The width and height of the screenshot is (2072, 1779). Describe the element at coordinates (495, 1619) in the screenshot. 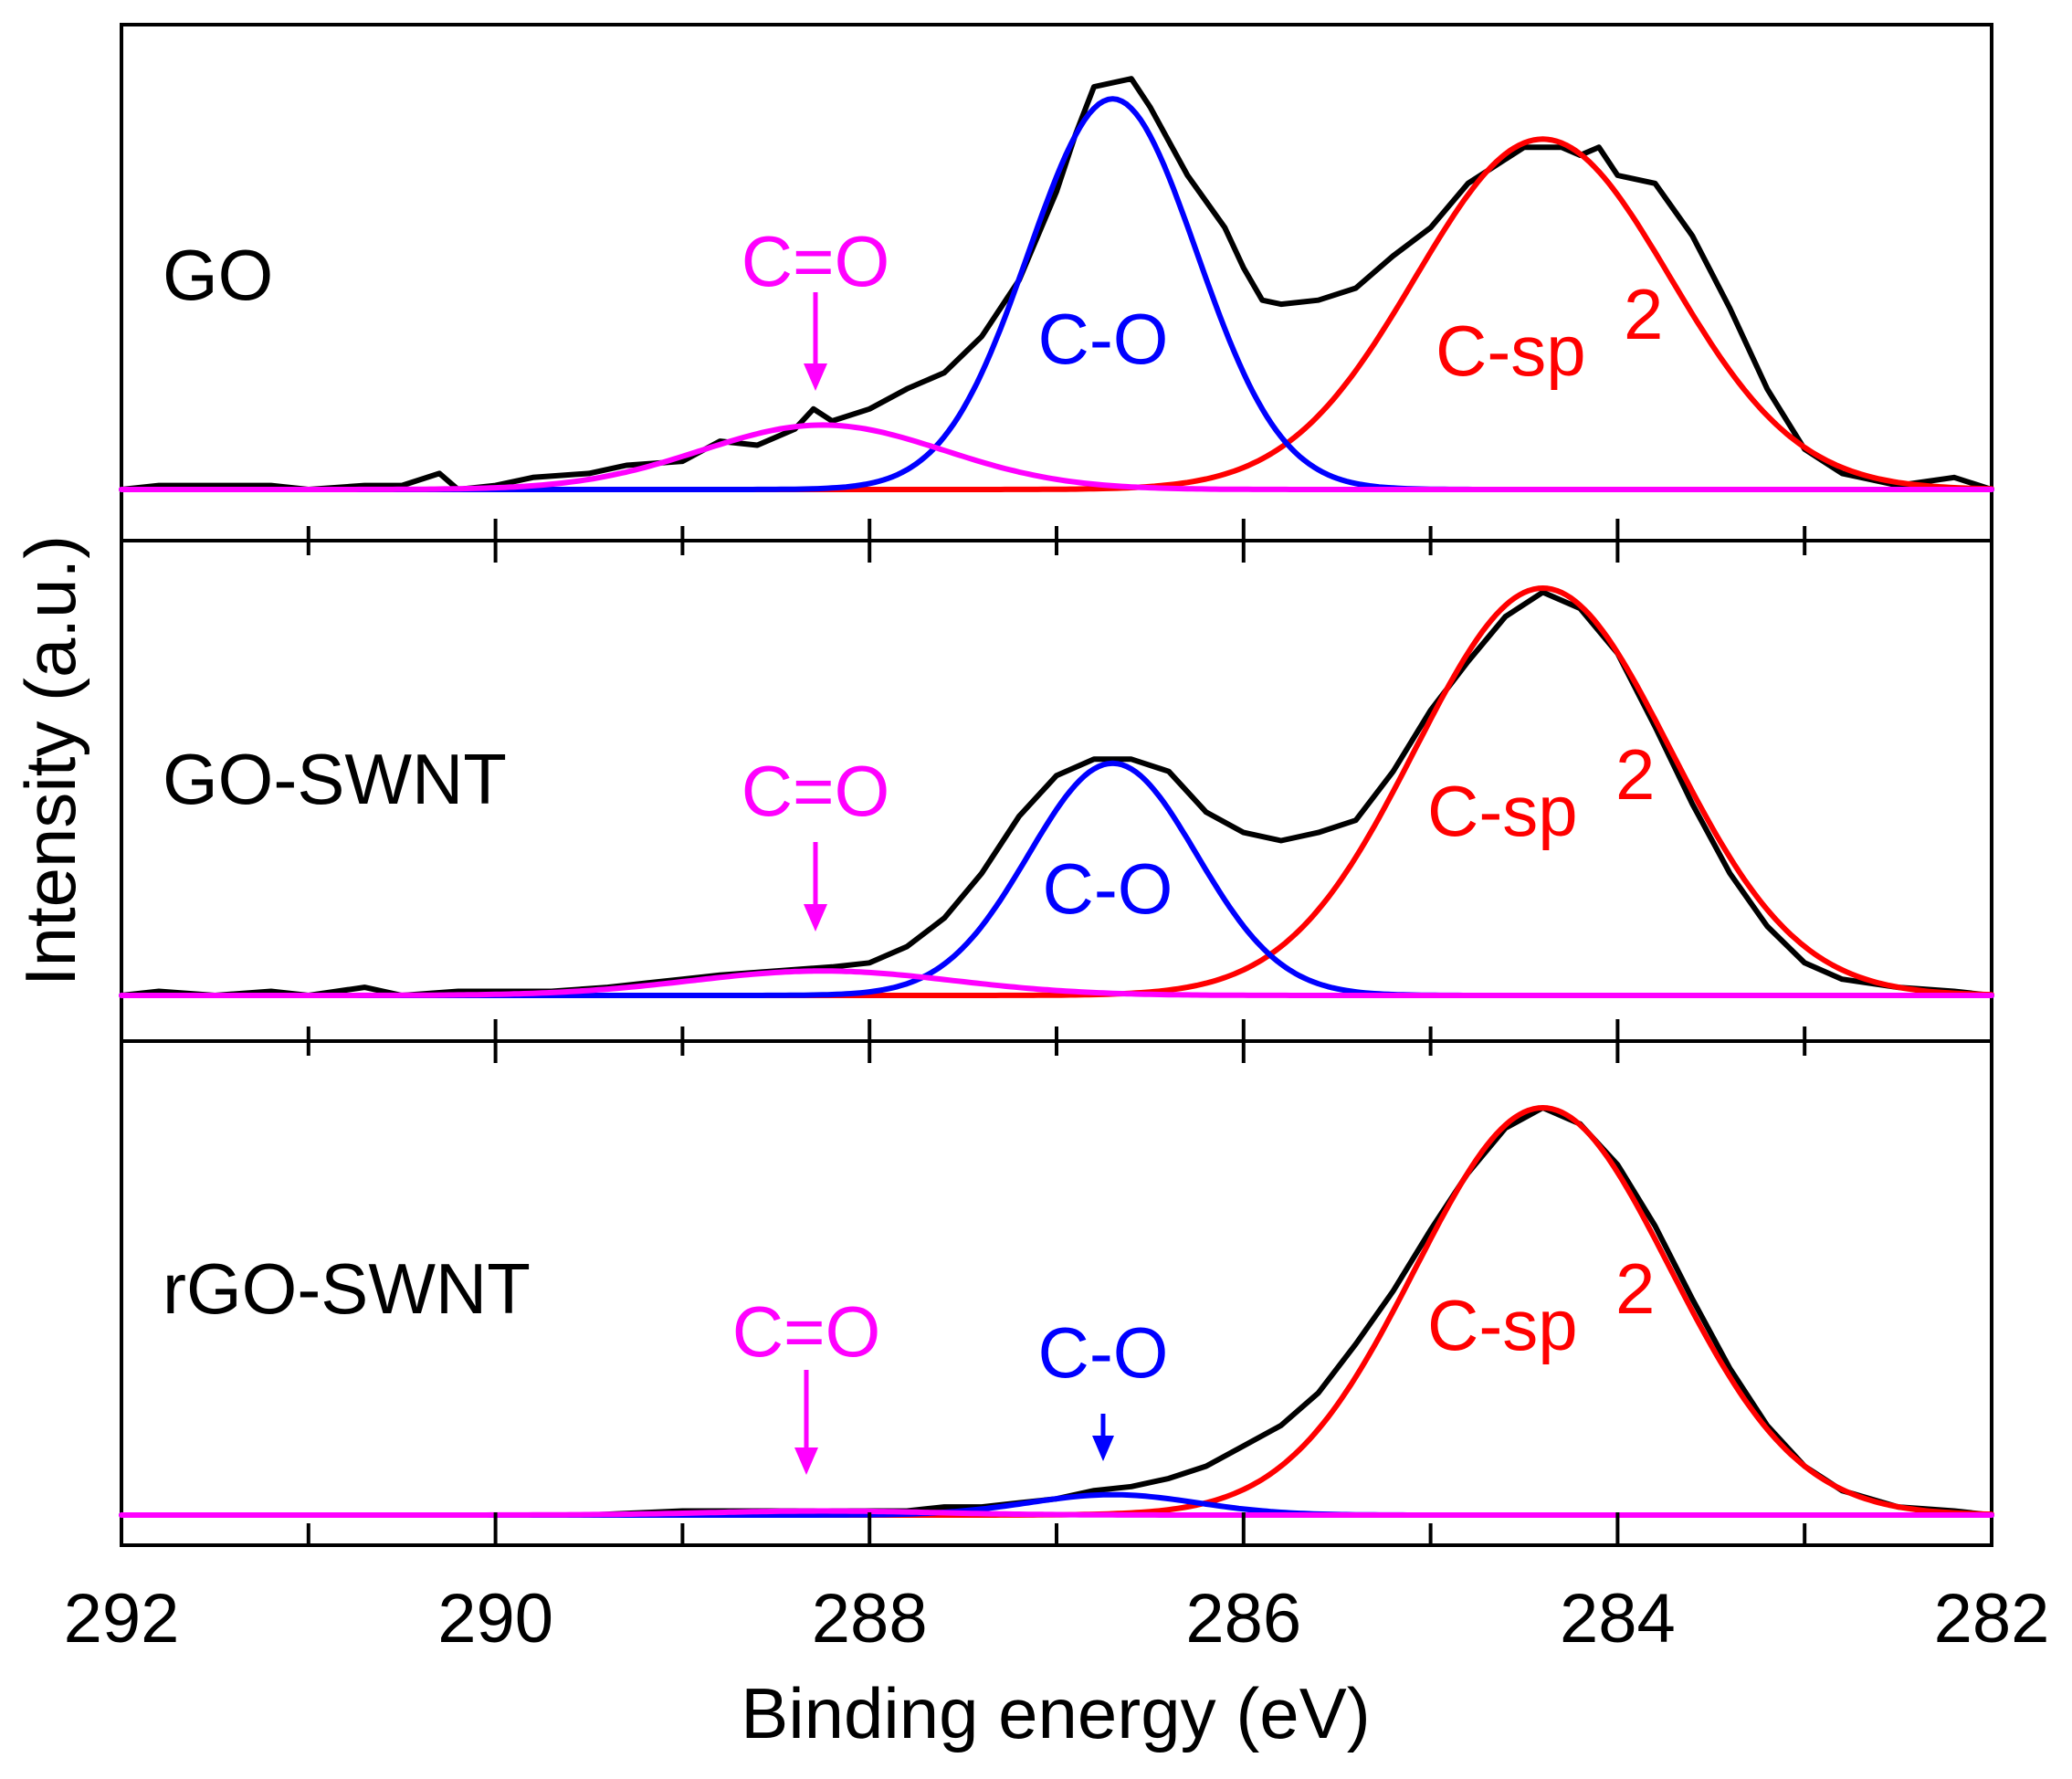

I see `x-tick-label: 290` at that location.